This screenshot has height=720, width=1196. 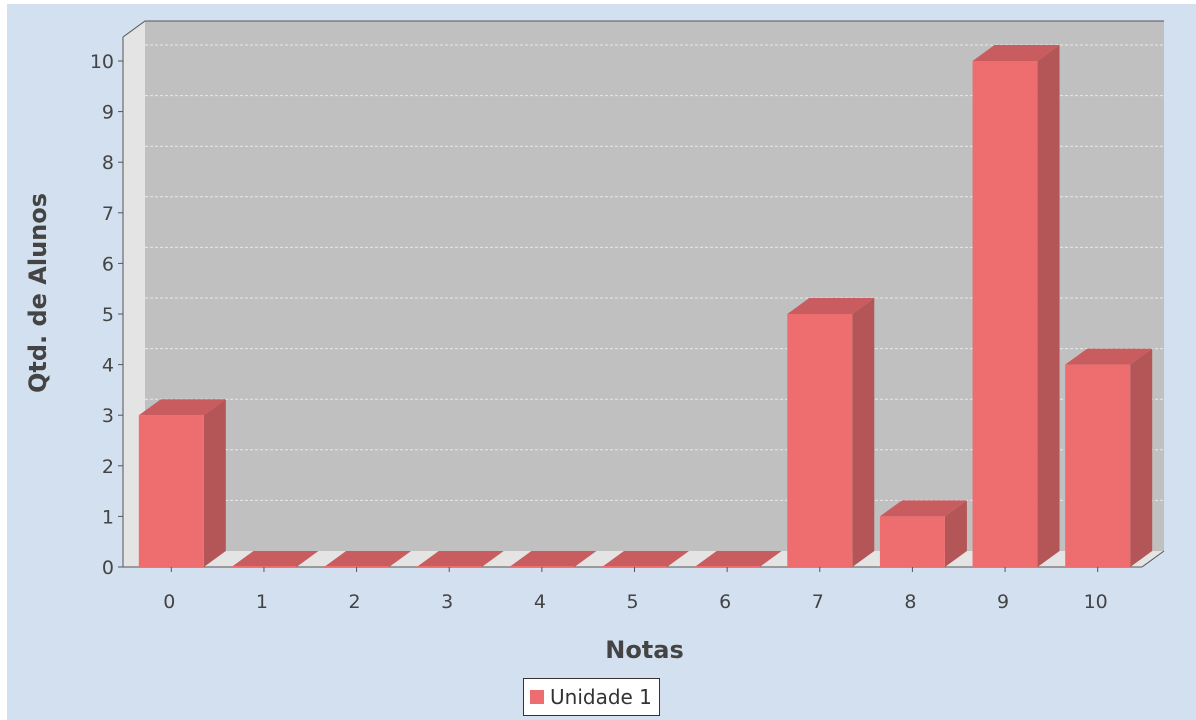 I want to click on x-tick-label: 6, so click(x=725, y=602).